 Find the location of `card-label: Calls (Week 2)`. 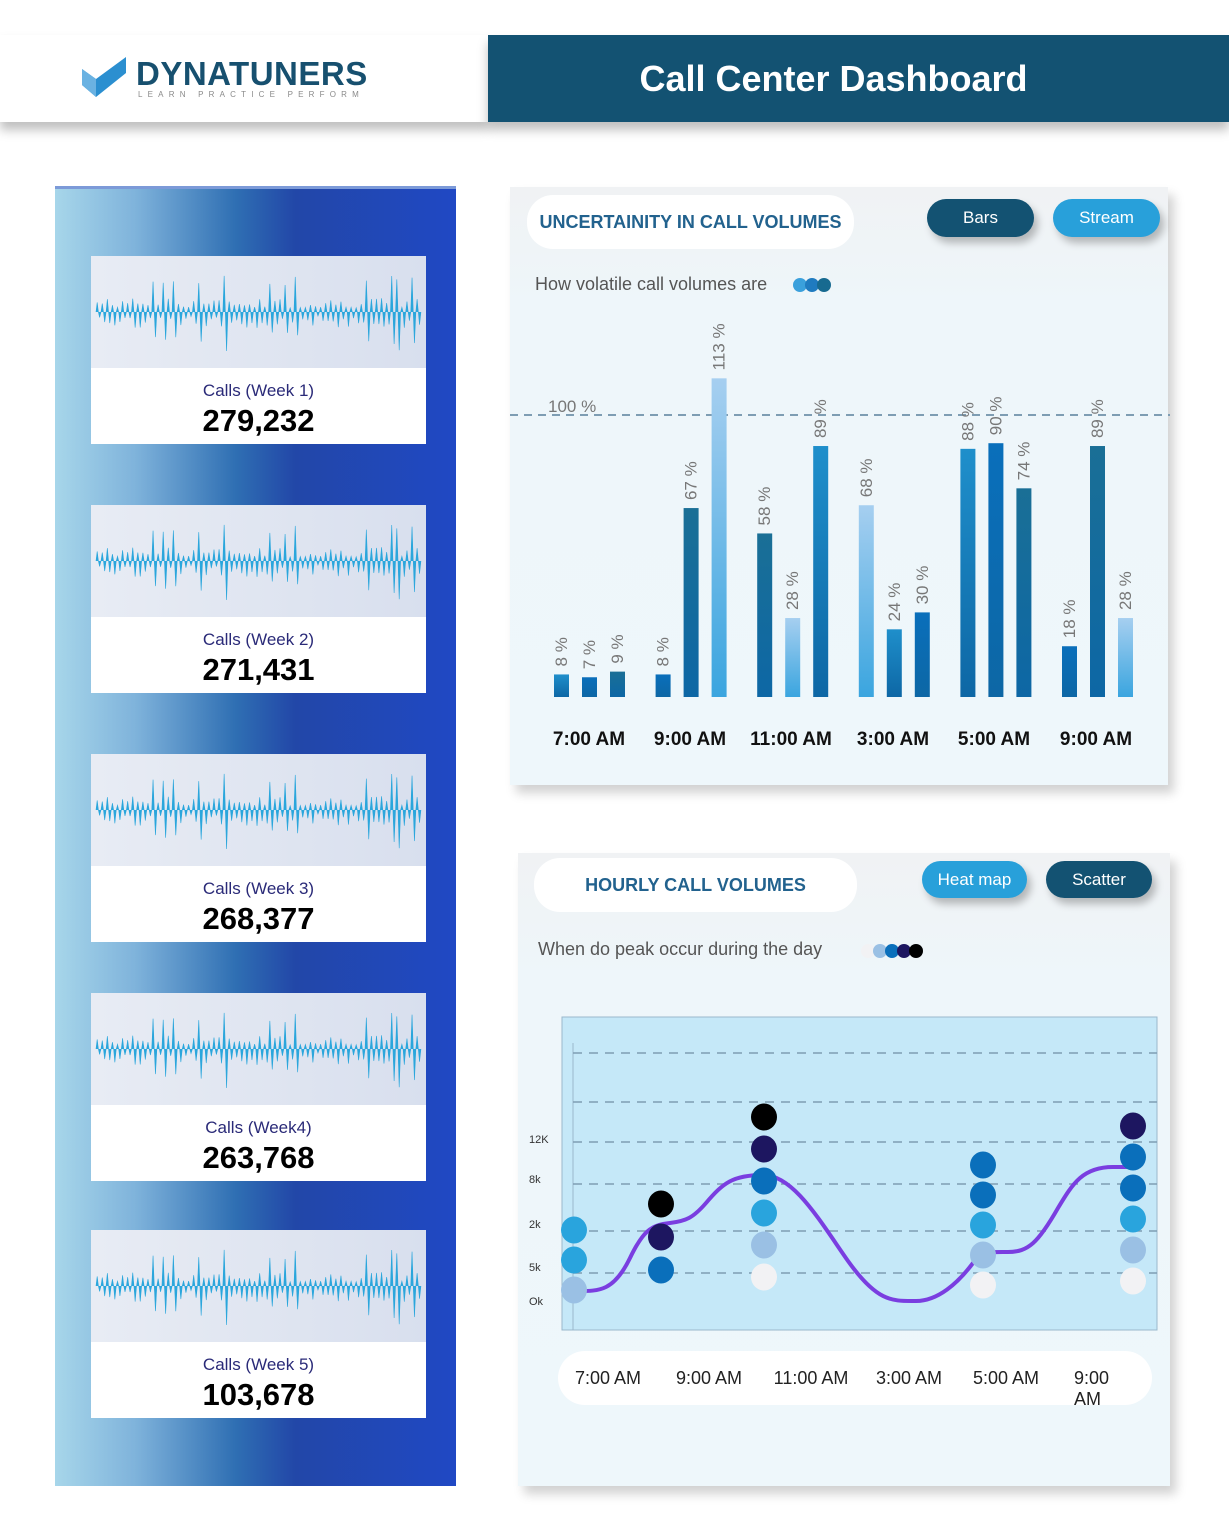

card-label: Calls (Week 2) is located at coordinates (258, 639).